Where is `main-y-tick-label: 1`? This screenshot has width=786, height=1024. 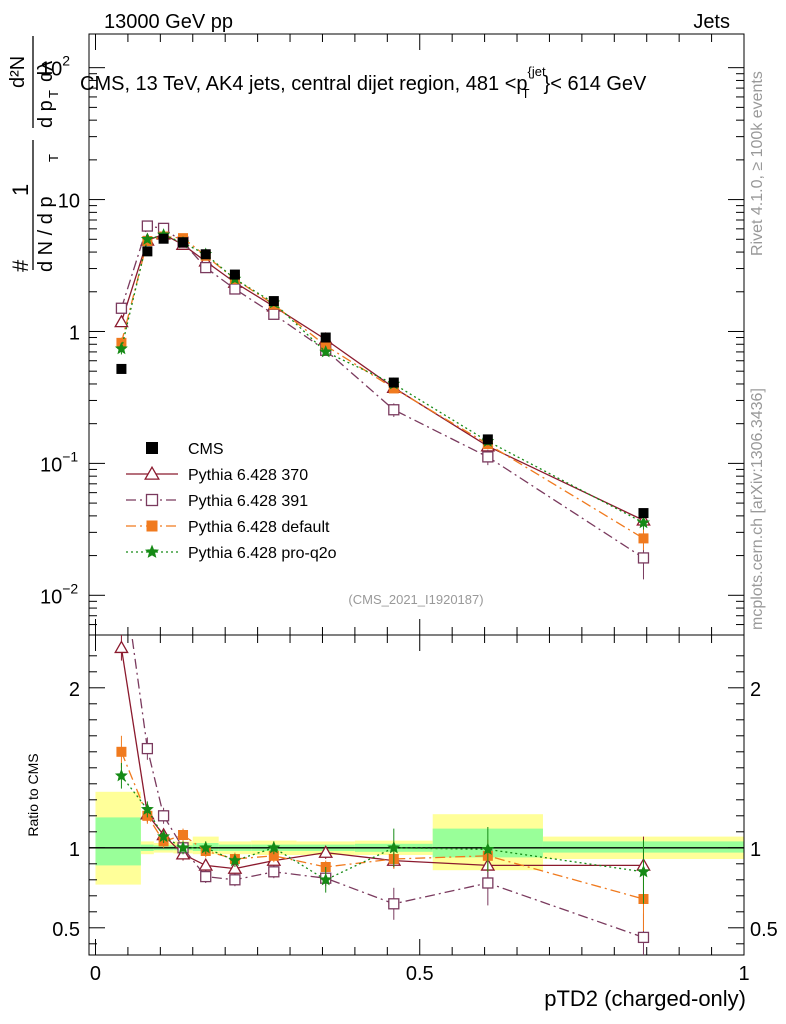 main-y-tick-label: 1 is located at coordinates (74, 333).